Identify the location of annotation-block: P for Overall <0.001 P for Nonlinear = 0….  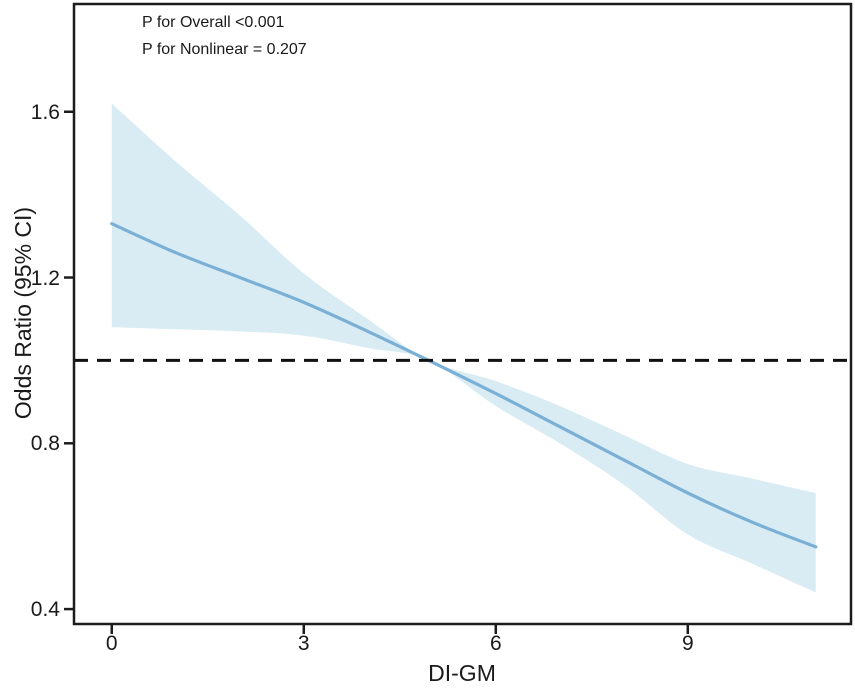
(224, 36).